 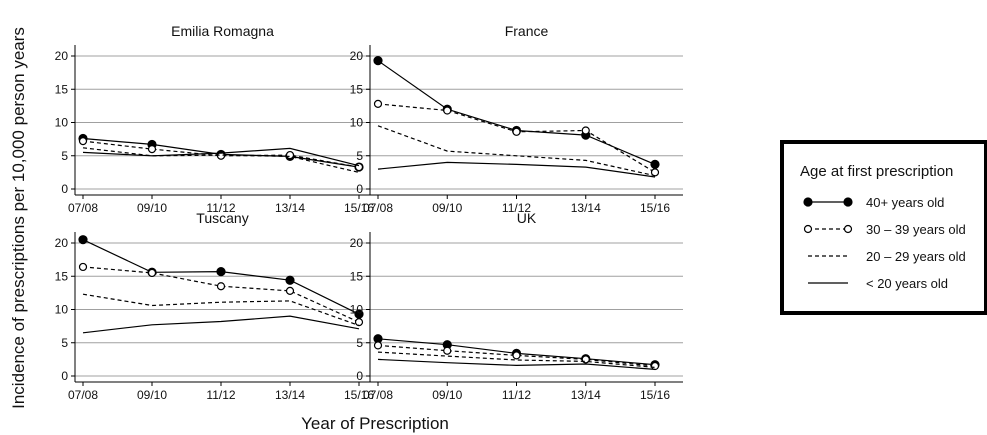 What do you see at coordinates (916, 229) in the screenshot?
I see `legend-item-label: 30 – 39 years old` at bounding box center [916, 229].